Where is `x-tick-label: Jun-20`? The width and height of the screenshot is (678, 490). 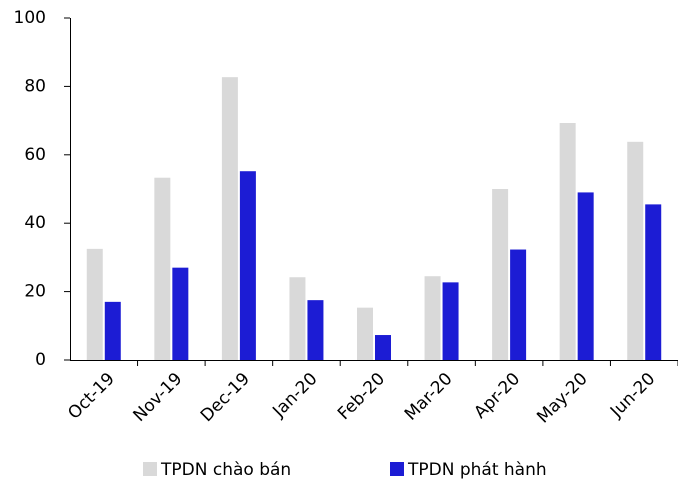 x-tick-label: Jun-20 is located at coordinates (632, 395).